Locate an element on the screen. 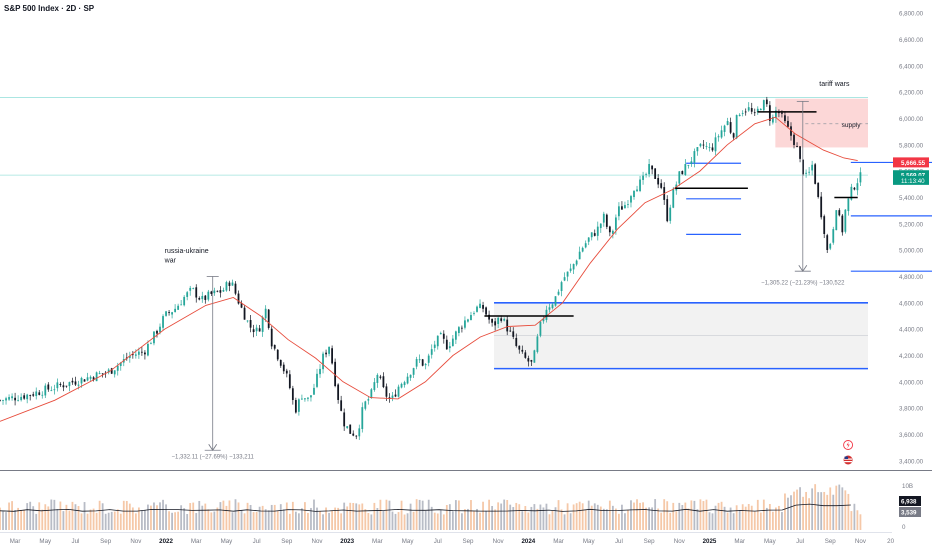  y-tick-label: 5,800.00 is located at coordinates (911, 145).